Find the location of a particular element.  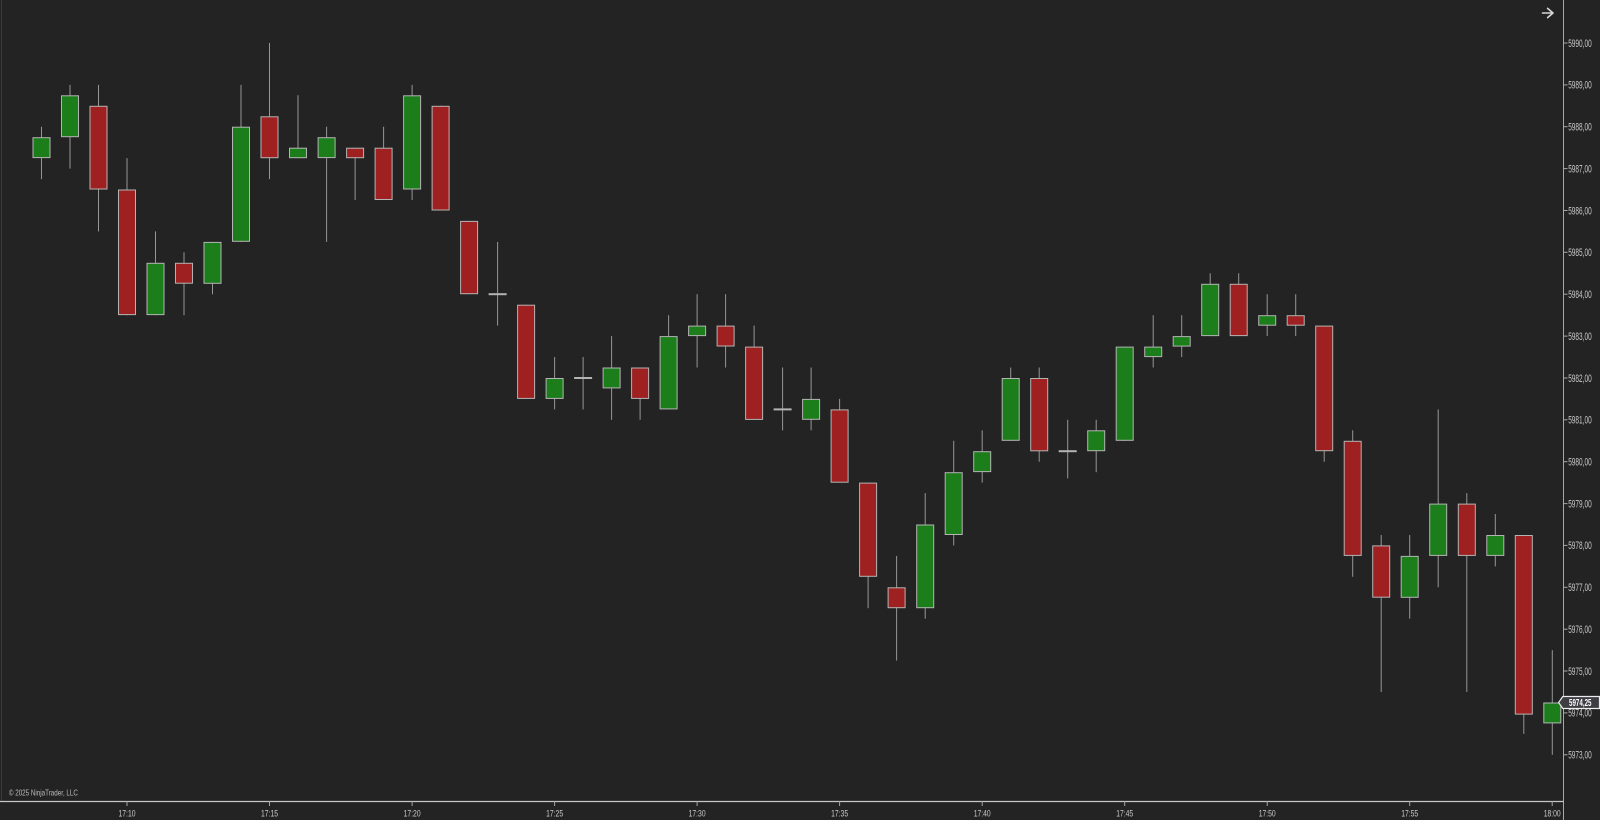

svg-text: 17:10 is located at coordinates (127, 813).